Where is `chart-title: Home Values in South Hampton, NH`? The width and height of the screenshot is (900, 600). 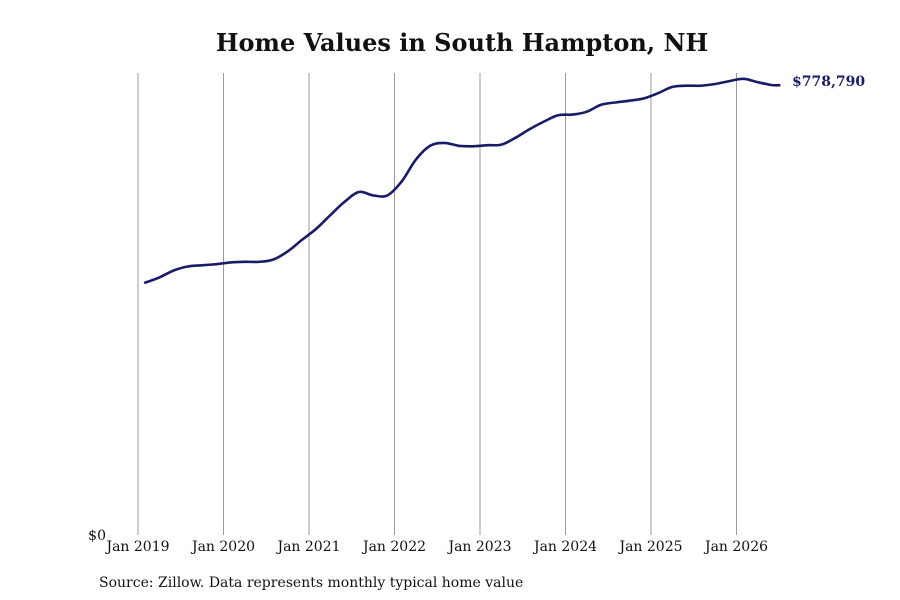 chart-title: Home Values in South Hampton, NH is located at coordinates (462, 42).